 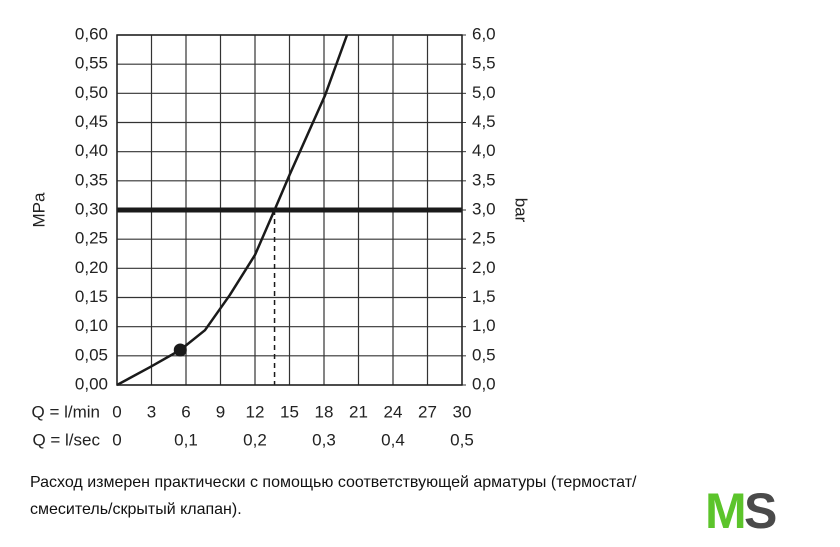 I want to click on y-tick-label: 0,00, so click(x=91, y=383).